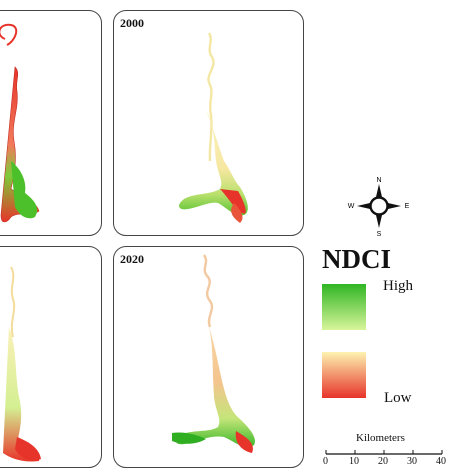  I want to click on compass-w: W, so click(351, 206).